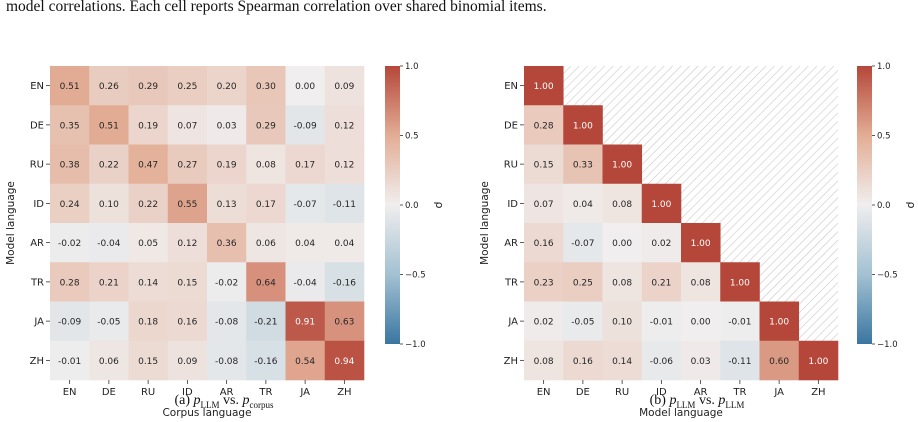  I want to click on panel-a-cell-label: 0.19, so click(148, 126).